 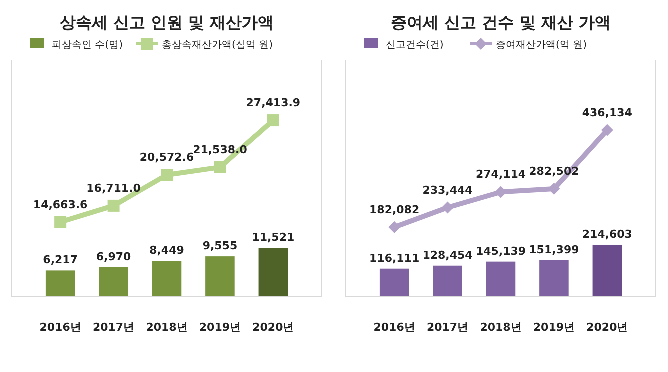 I want to click on data-label: 14,663.6, so click(x=60, y=205).